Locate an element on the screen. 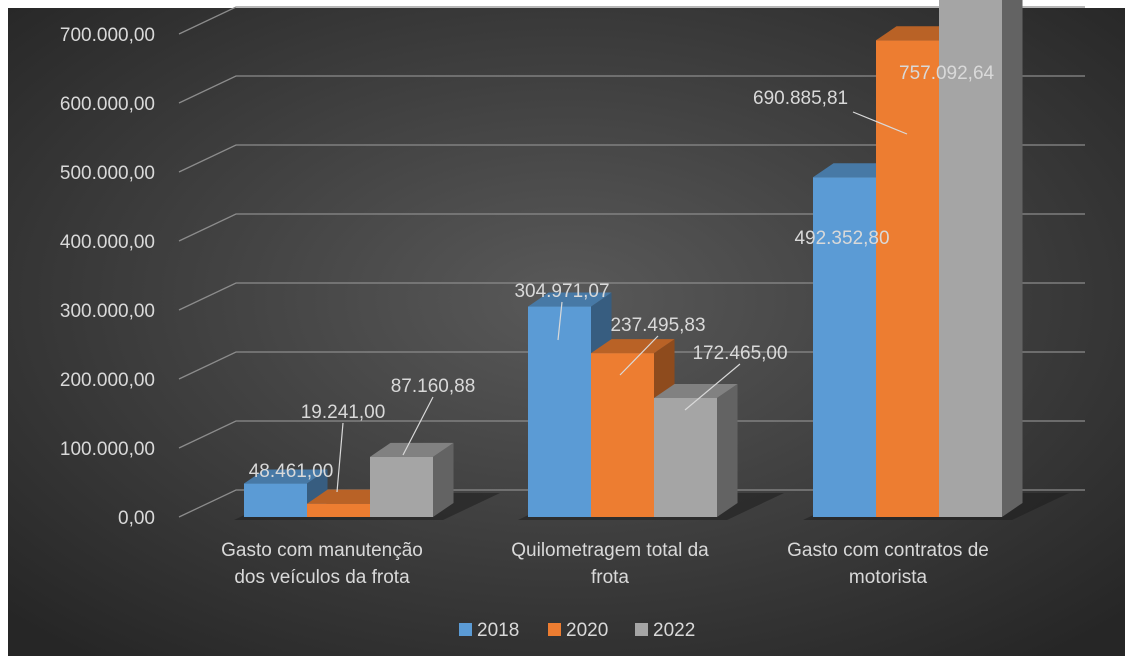 Image resolution: width=1133 pixels, height=664 pixels. legend-label: 2022 is located at coordinates (674, 630).